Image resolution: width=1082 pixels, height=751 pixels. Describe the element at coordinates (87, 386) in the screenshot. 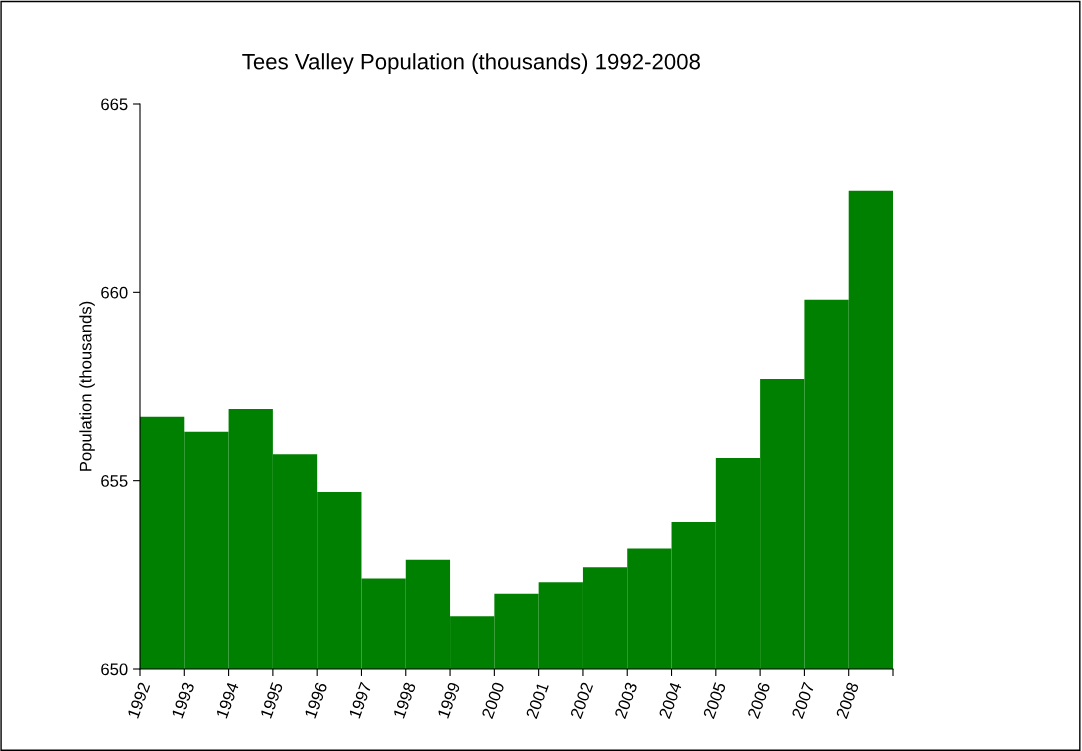

I see `y-axis-title: Population (thousands)` at that location.